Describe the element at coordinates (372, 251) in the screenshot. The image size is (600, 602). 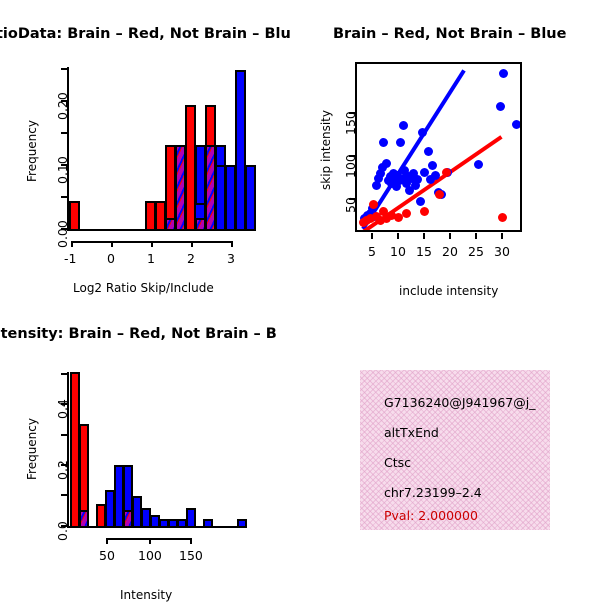
I see `scatter-x-ticklabel-0: 5` at that location.